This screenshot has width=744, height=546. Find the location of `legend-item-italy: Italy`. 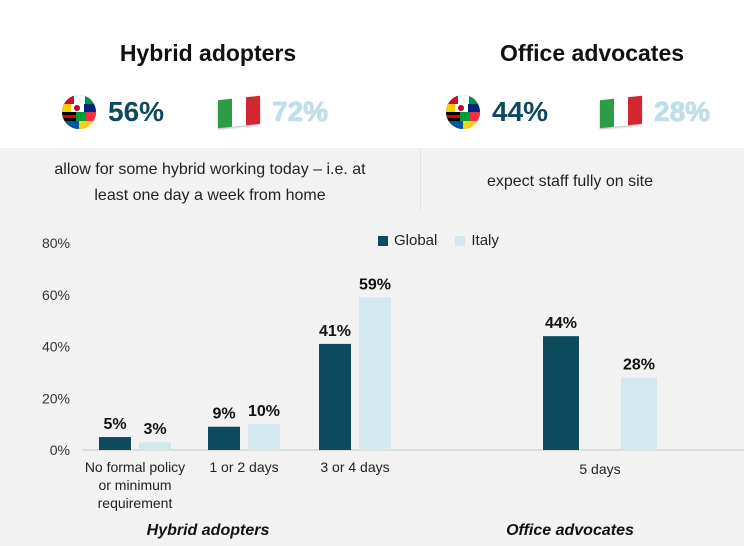

legend-item-italy: Italy is located at coordinates (477, 240).